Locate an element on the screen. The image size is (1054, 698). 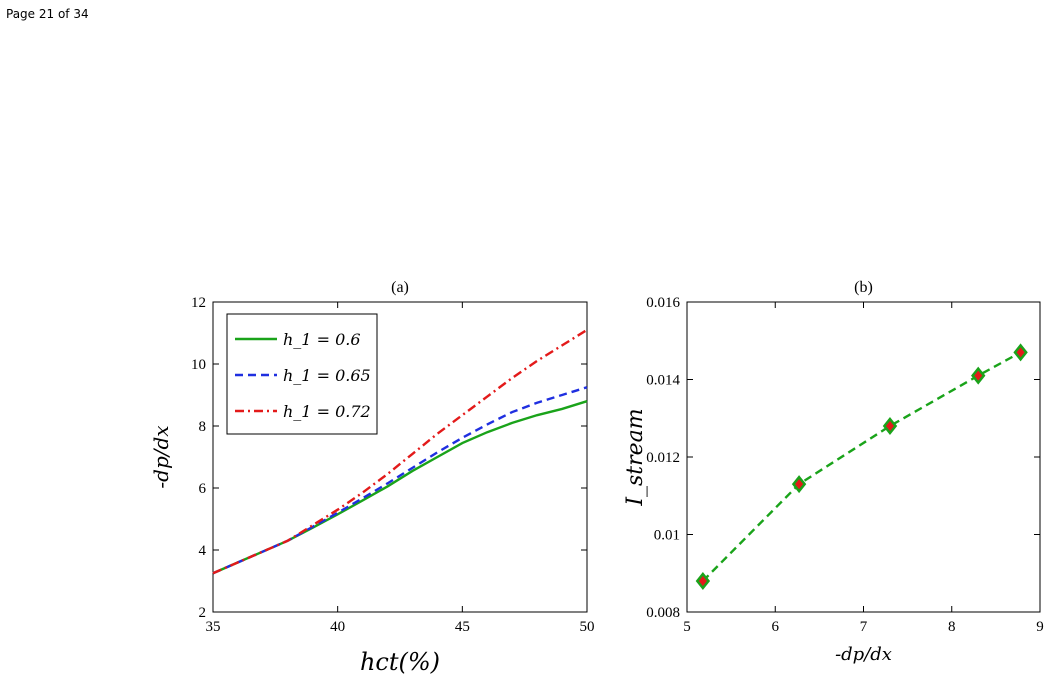
y-tick-label: 10 is located at coordinates (198, 365).